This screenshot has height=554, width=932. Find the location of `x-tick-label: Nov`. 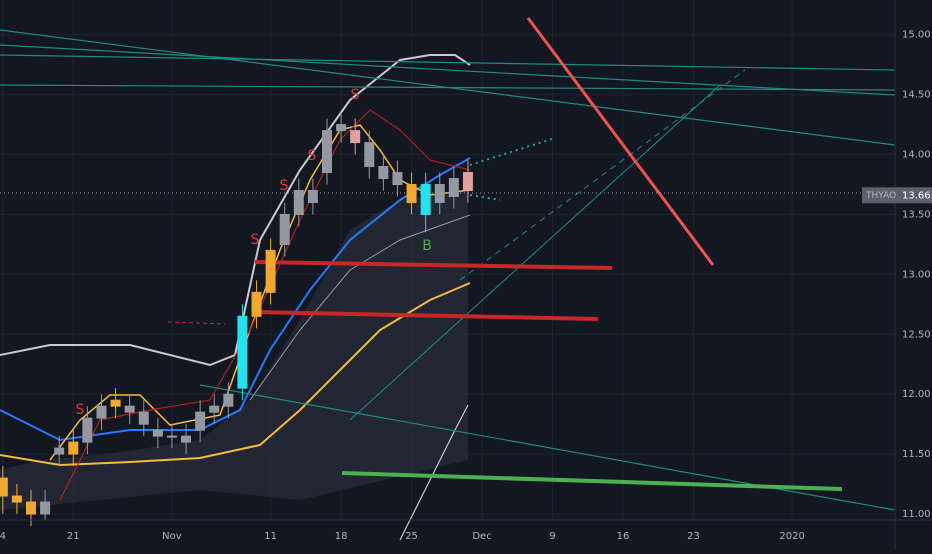

x-tick-label: Nov is located at coordinates (172, 536).